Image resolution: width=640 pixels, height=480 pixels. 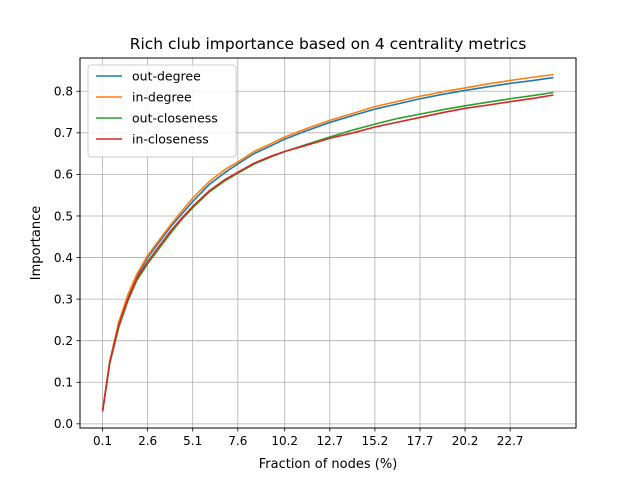 I want to click on y-tick-label: 0.8, so click(x=63, y=92).